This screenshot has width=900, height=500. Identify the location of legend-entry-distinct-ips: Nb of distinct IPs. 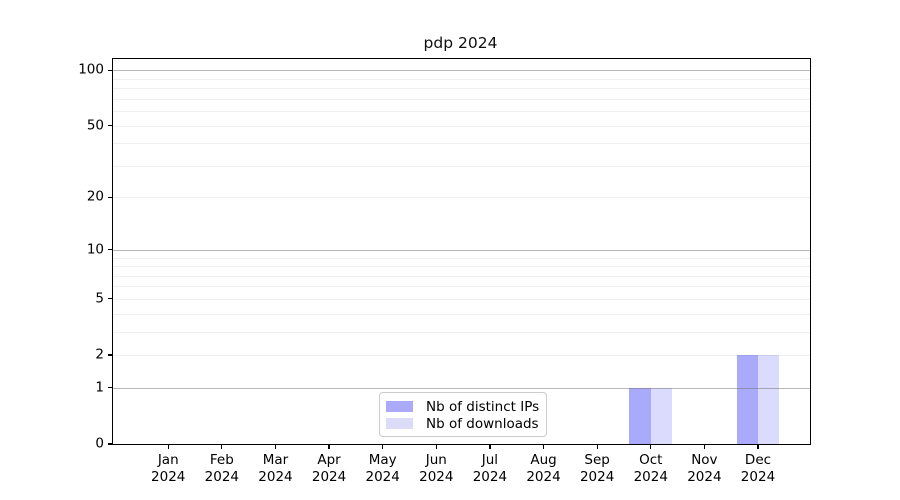
(463, 406).